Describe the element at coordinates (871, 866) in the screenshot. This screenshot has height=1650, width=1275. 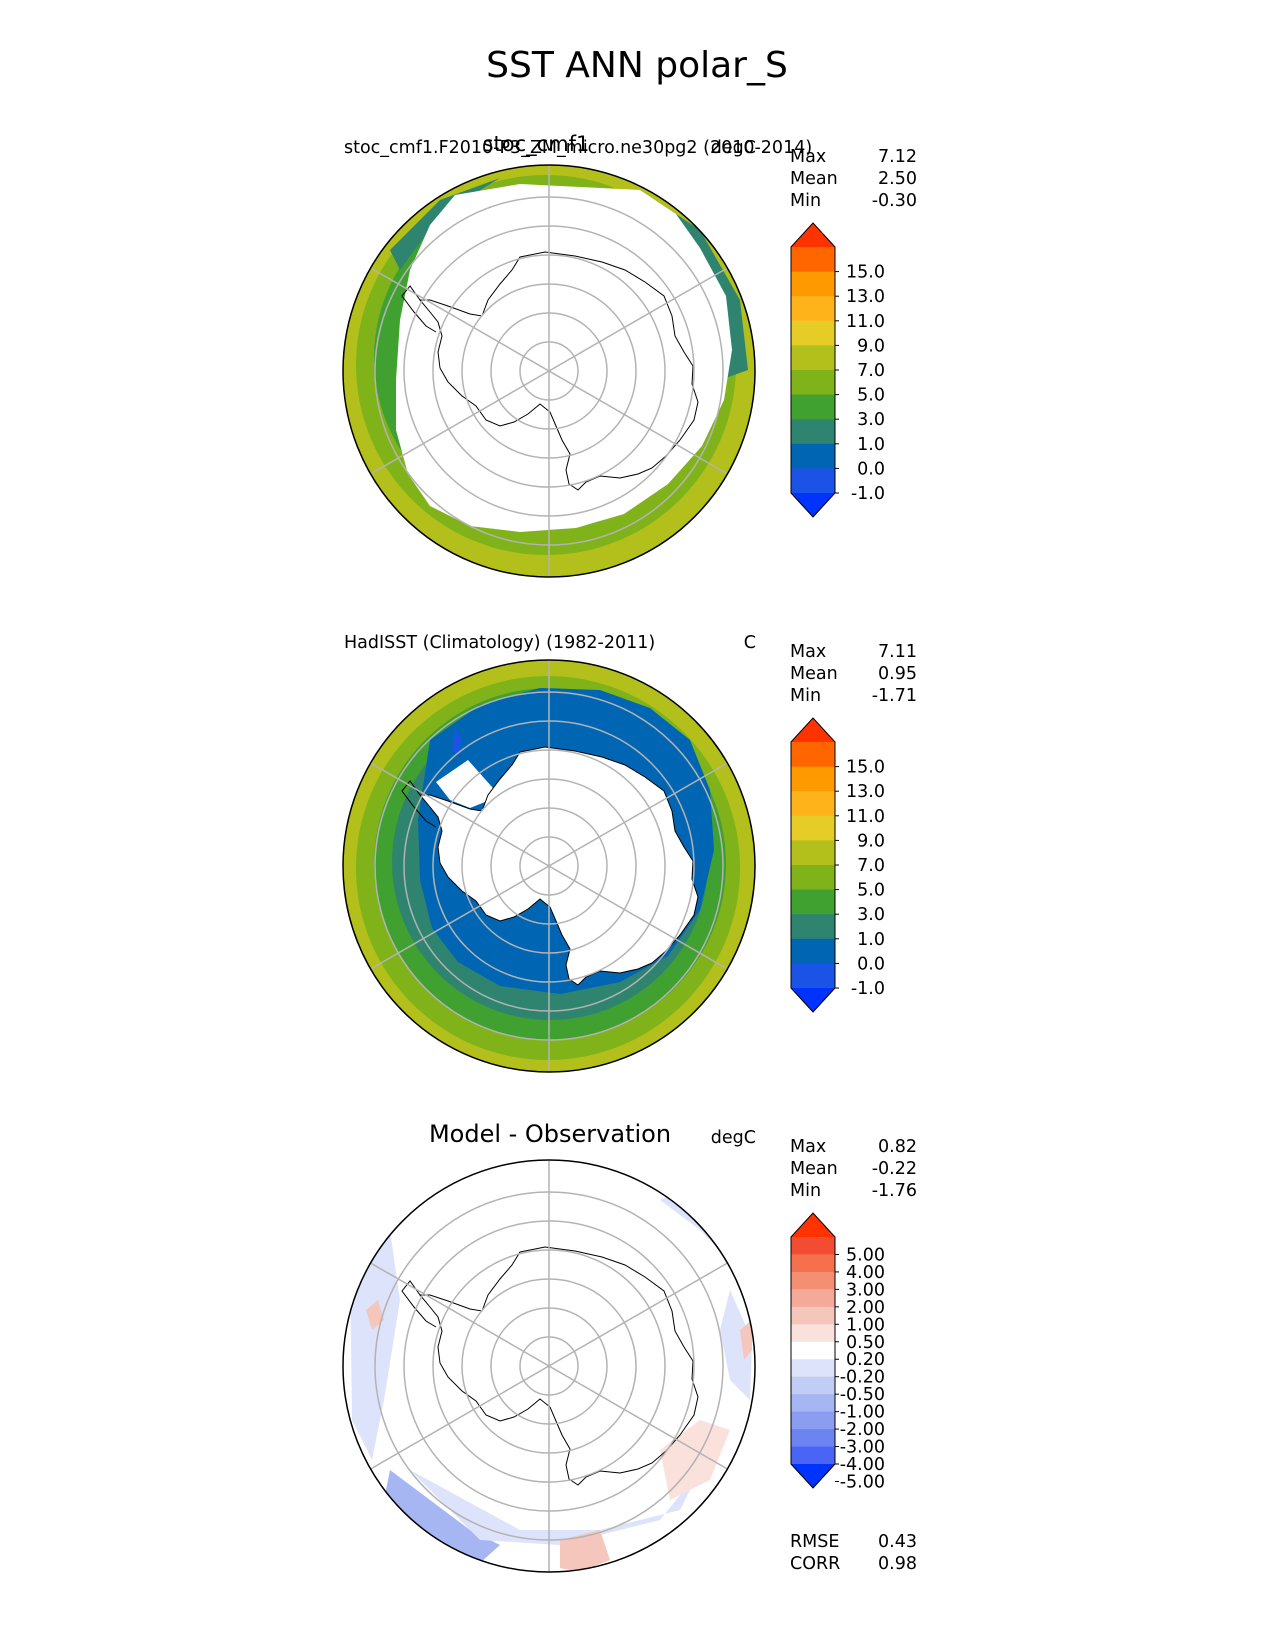
I see `colorbar-tick-label: 7.0` at that location.